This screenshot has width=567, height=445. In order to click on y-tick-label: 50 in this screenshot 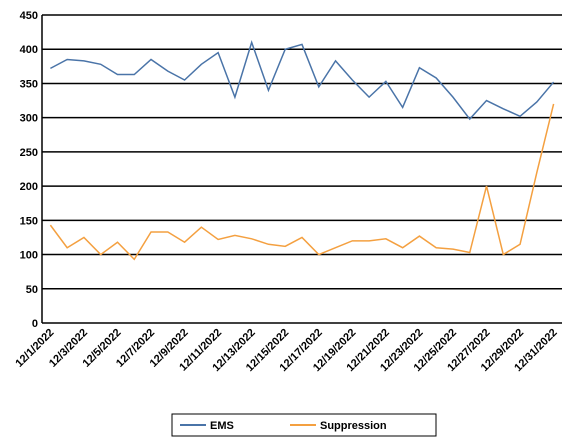, I will do `click(32, 290)`.